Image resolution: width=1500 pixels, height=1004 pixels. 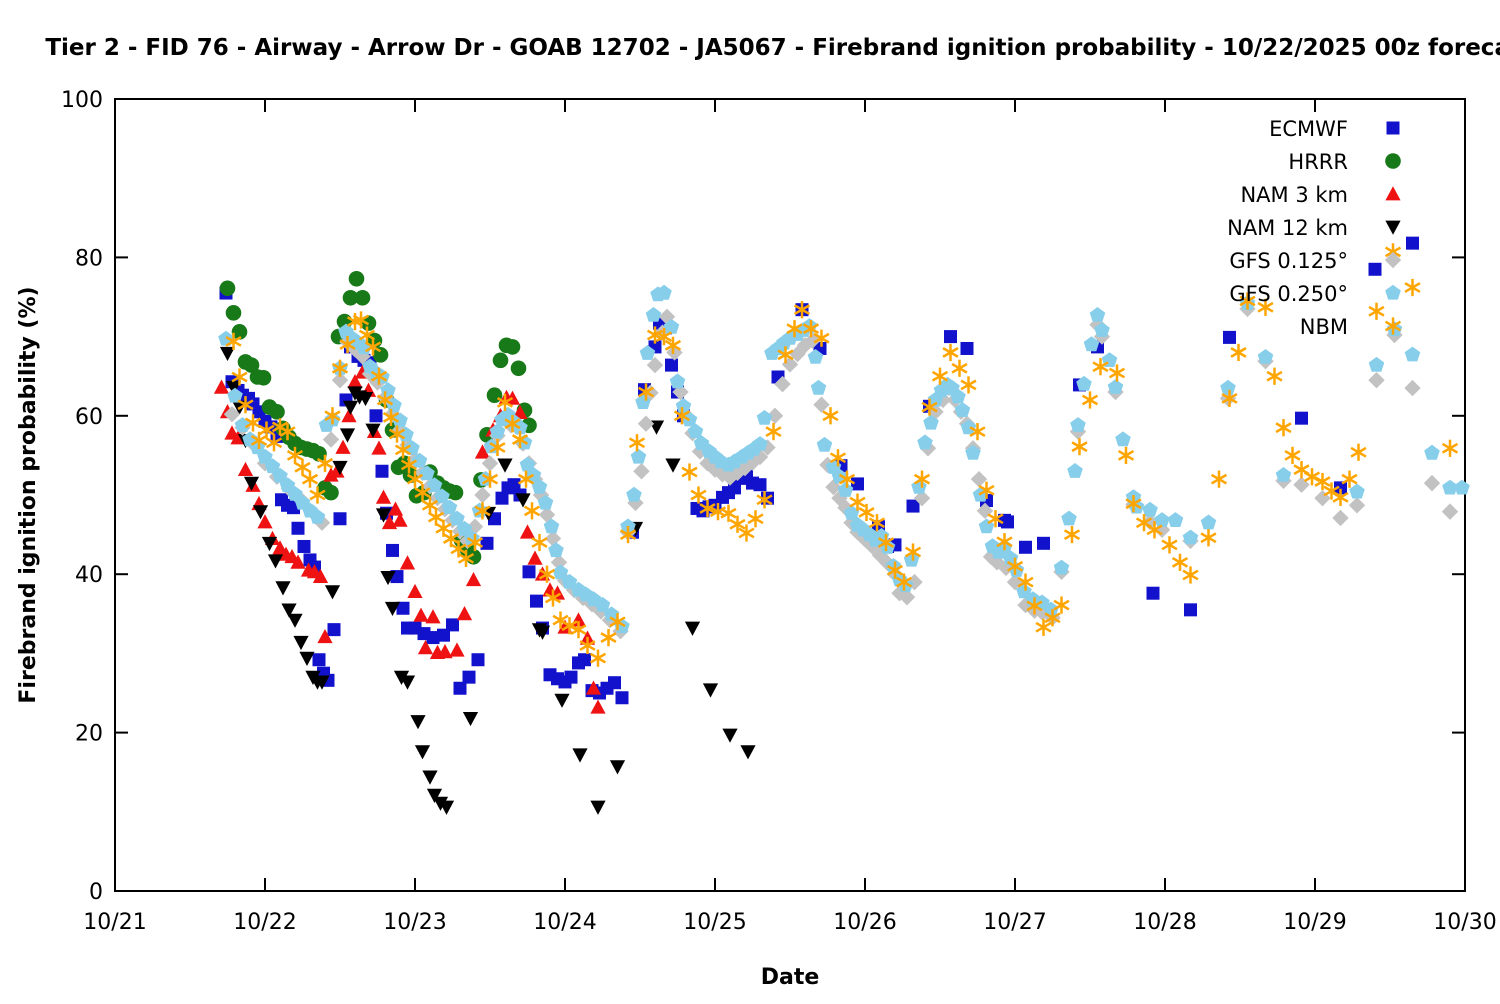 I want to click on legend-label: NAM 3 km, so click(x=1294, y=195).